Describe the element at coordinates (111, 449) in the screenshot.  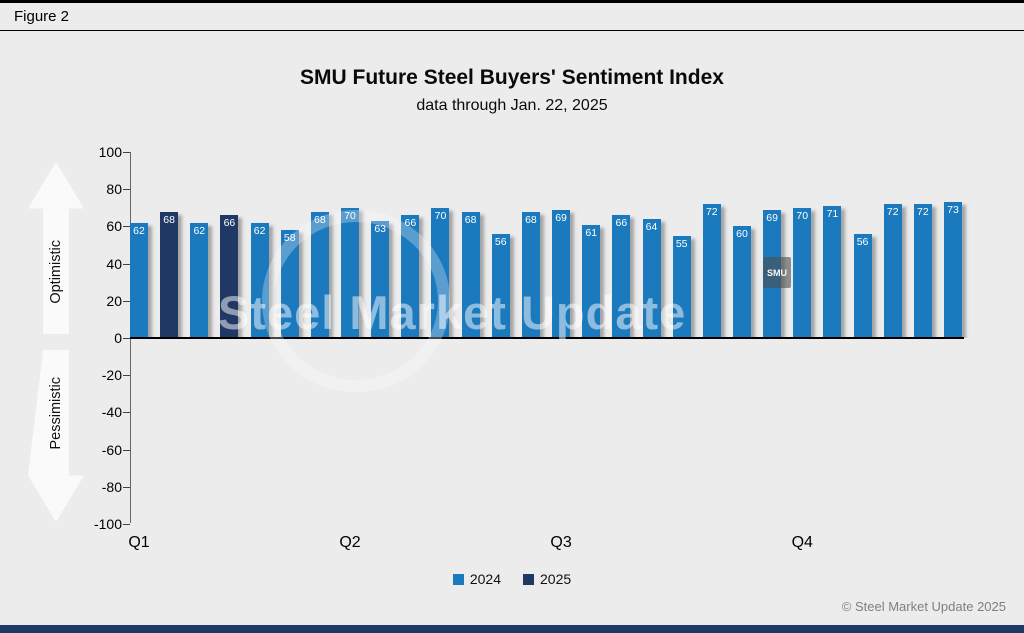
I see `y-tick-label: -60` at that location.